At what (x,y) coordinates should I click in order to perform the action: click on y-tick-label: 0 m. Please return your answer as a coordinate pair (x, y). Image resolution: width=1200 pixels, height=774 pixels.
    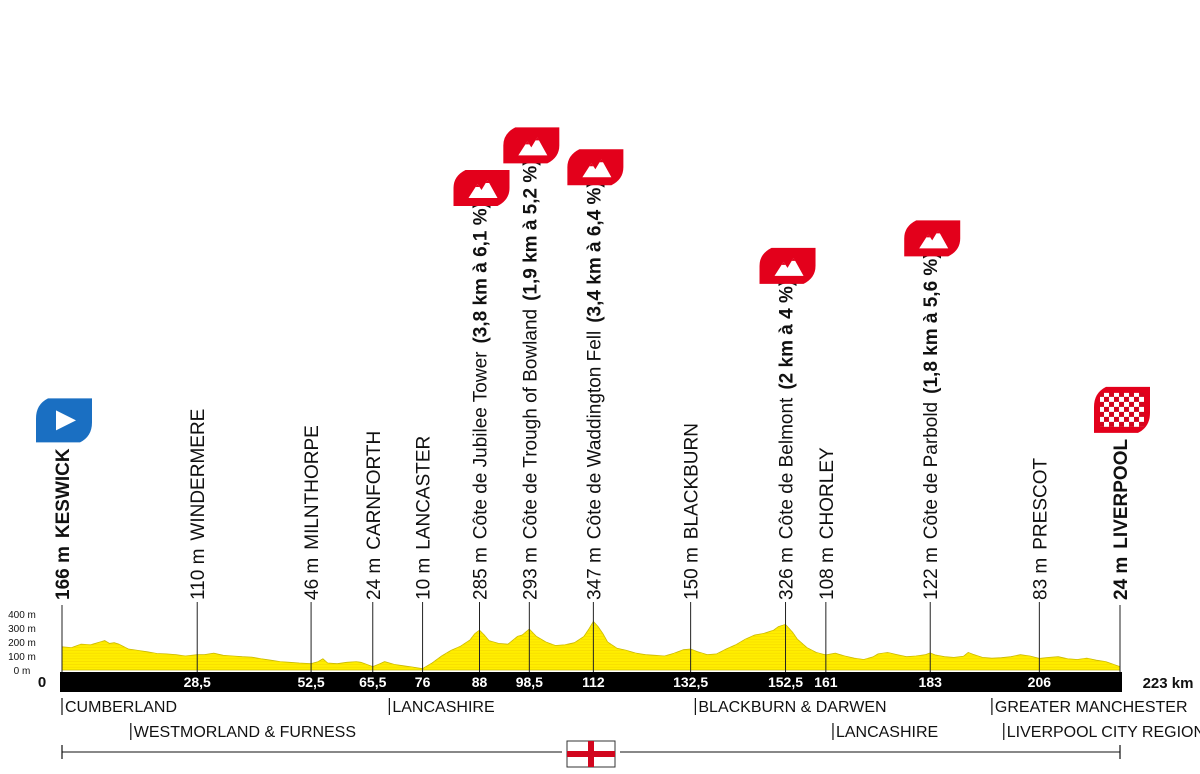
    Looking at the image, I should click on (22, 671).